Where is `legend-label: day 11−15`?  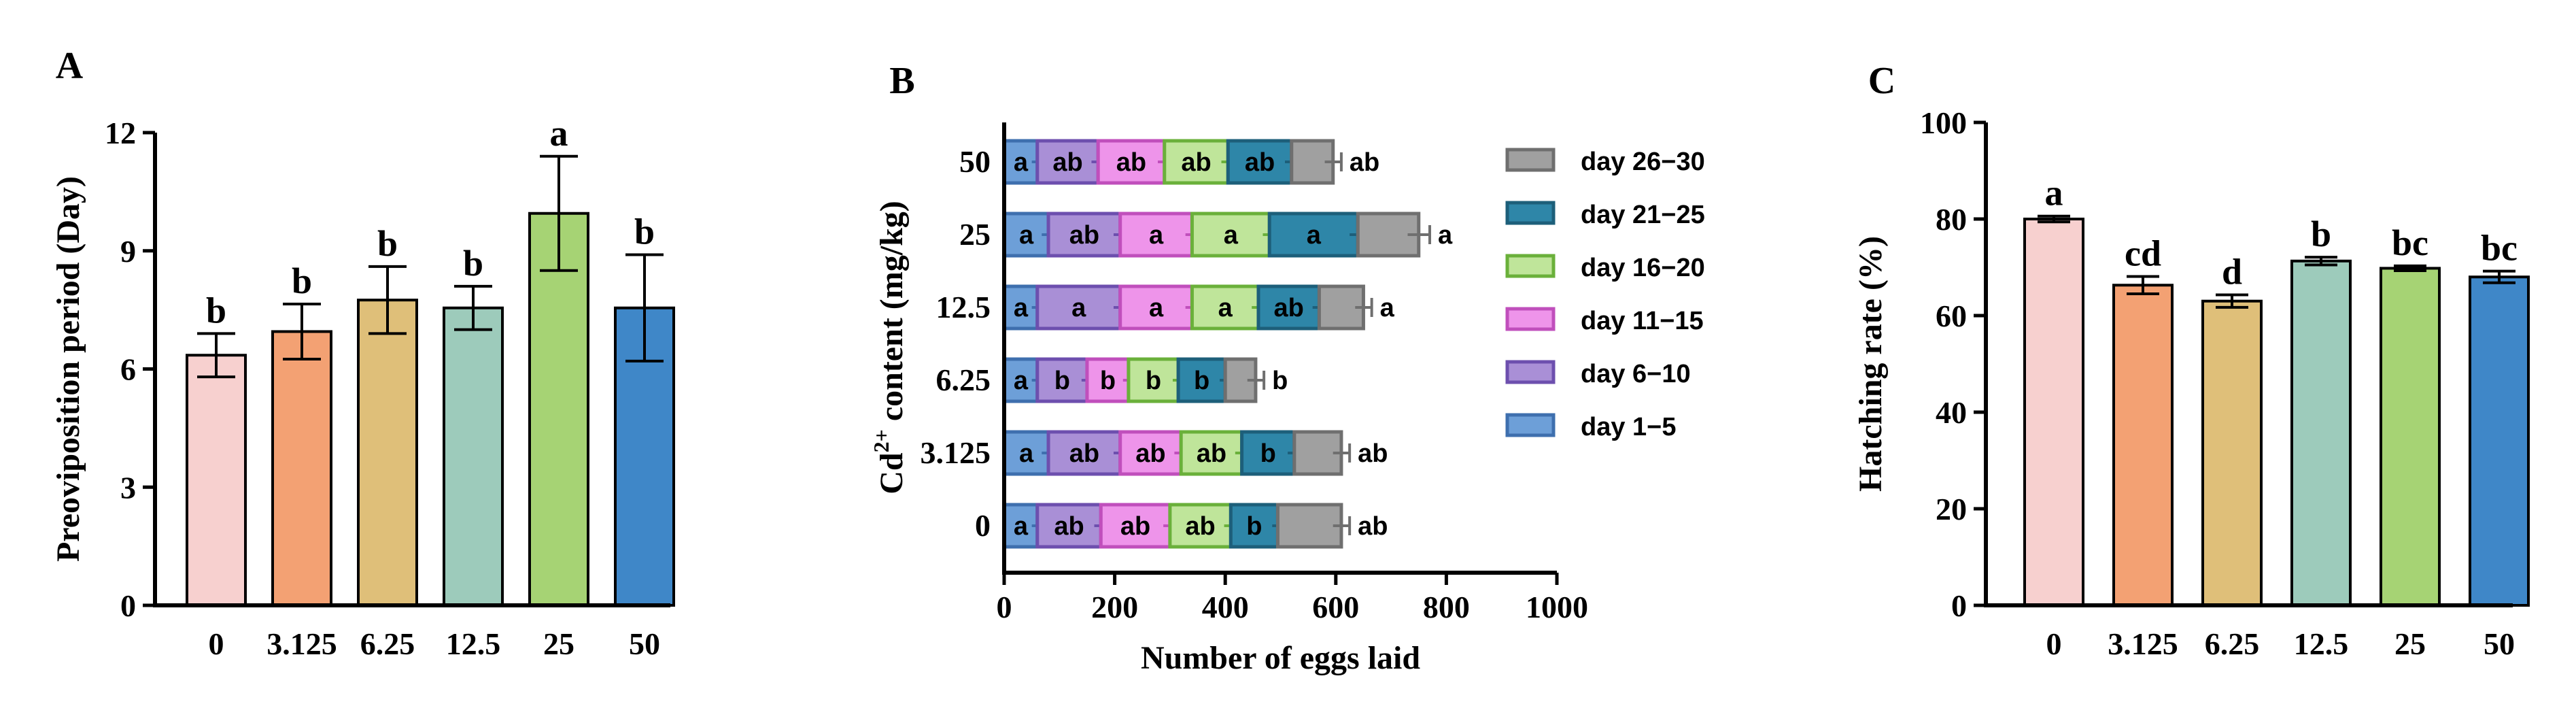
legend-label: day 11−15 is located at coordinates (1642, 321).